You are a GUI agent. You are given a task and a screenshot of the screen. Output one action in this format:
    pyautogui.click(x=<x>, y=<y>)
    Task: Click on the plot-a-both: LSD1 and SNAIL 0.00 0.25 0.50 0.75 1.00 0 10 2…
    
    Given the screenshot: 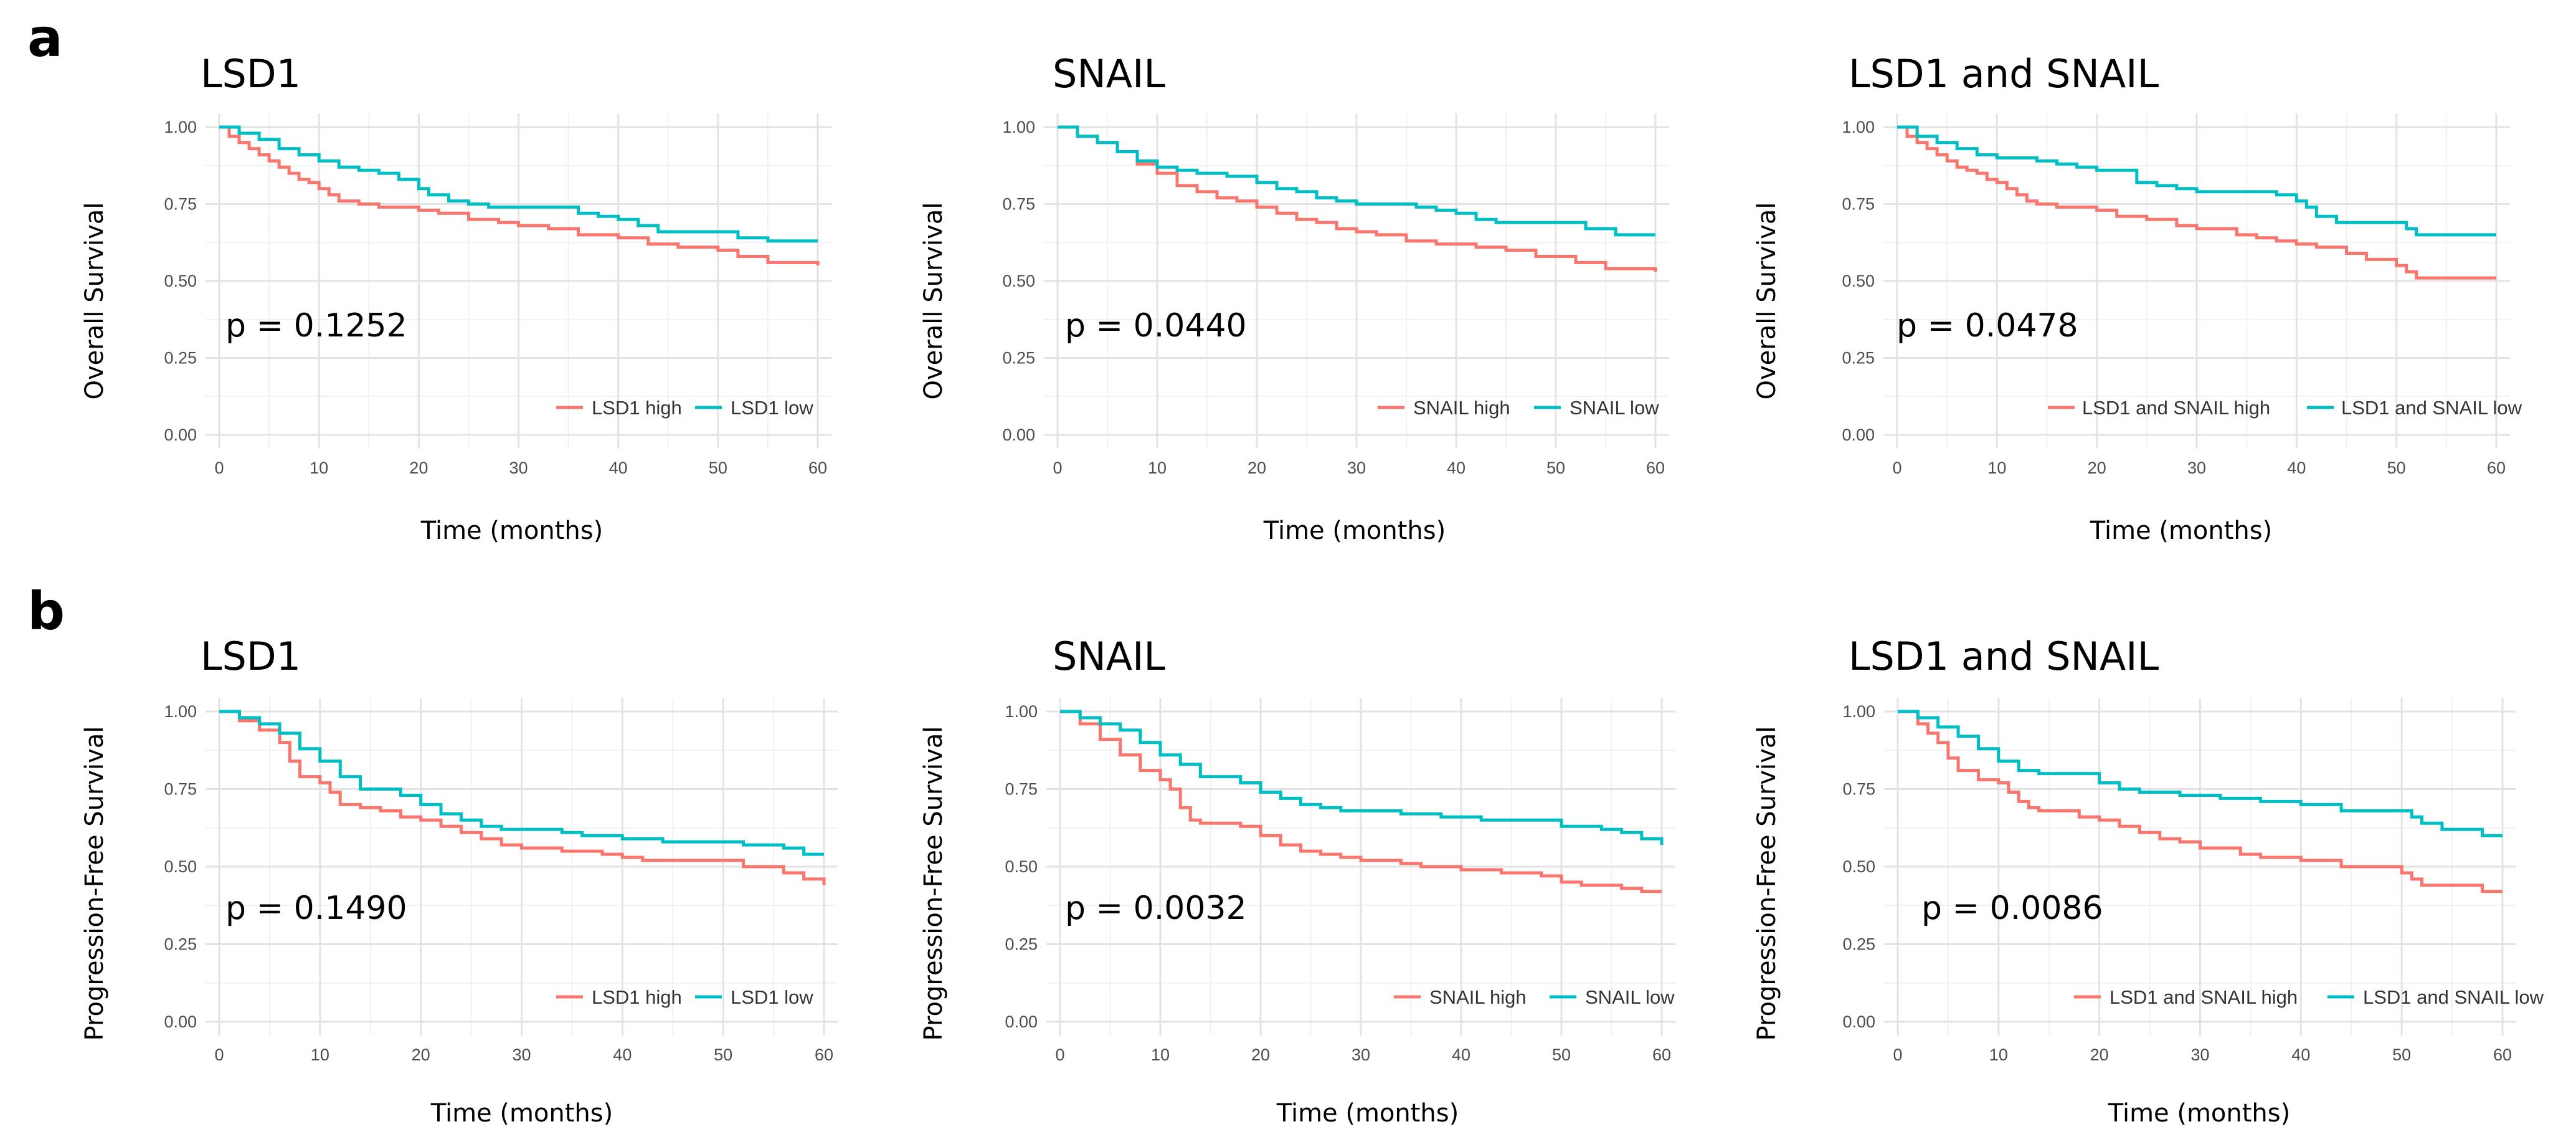 What is the action you would take?
    pyautogui.click(x=2137, y=298)
    